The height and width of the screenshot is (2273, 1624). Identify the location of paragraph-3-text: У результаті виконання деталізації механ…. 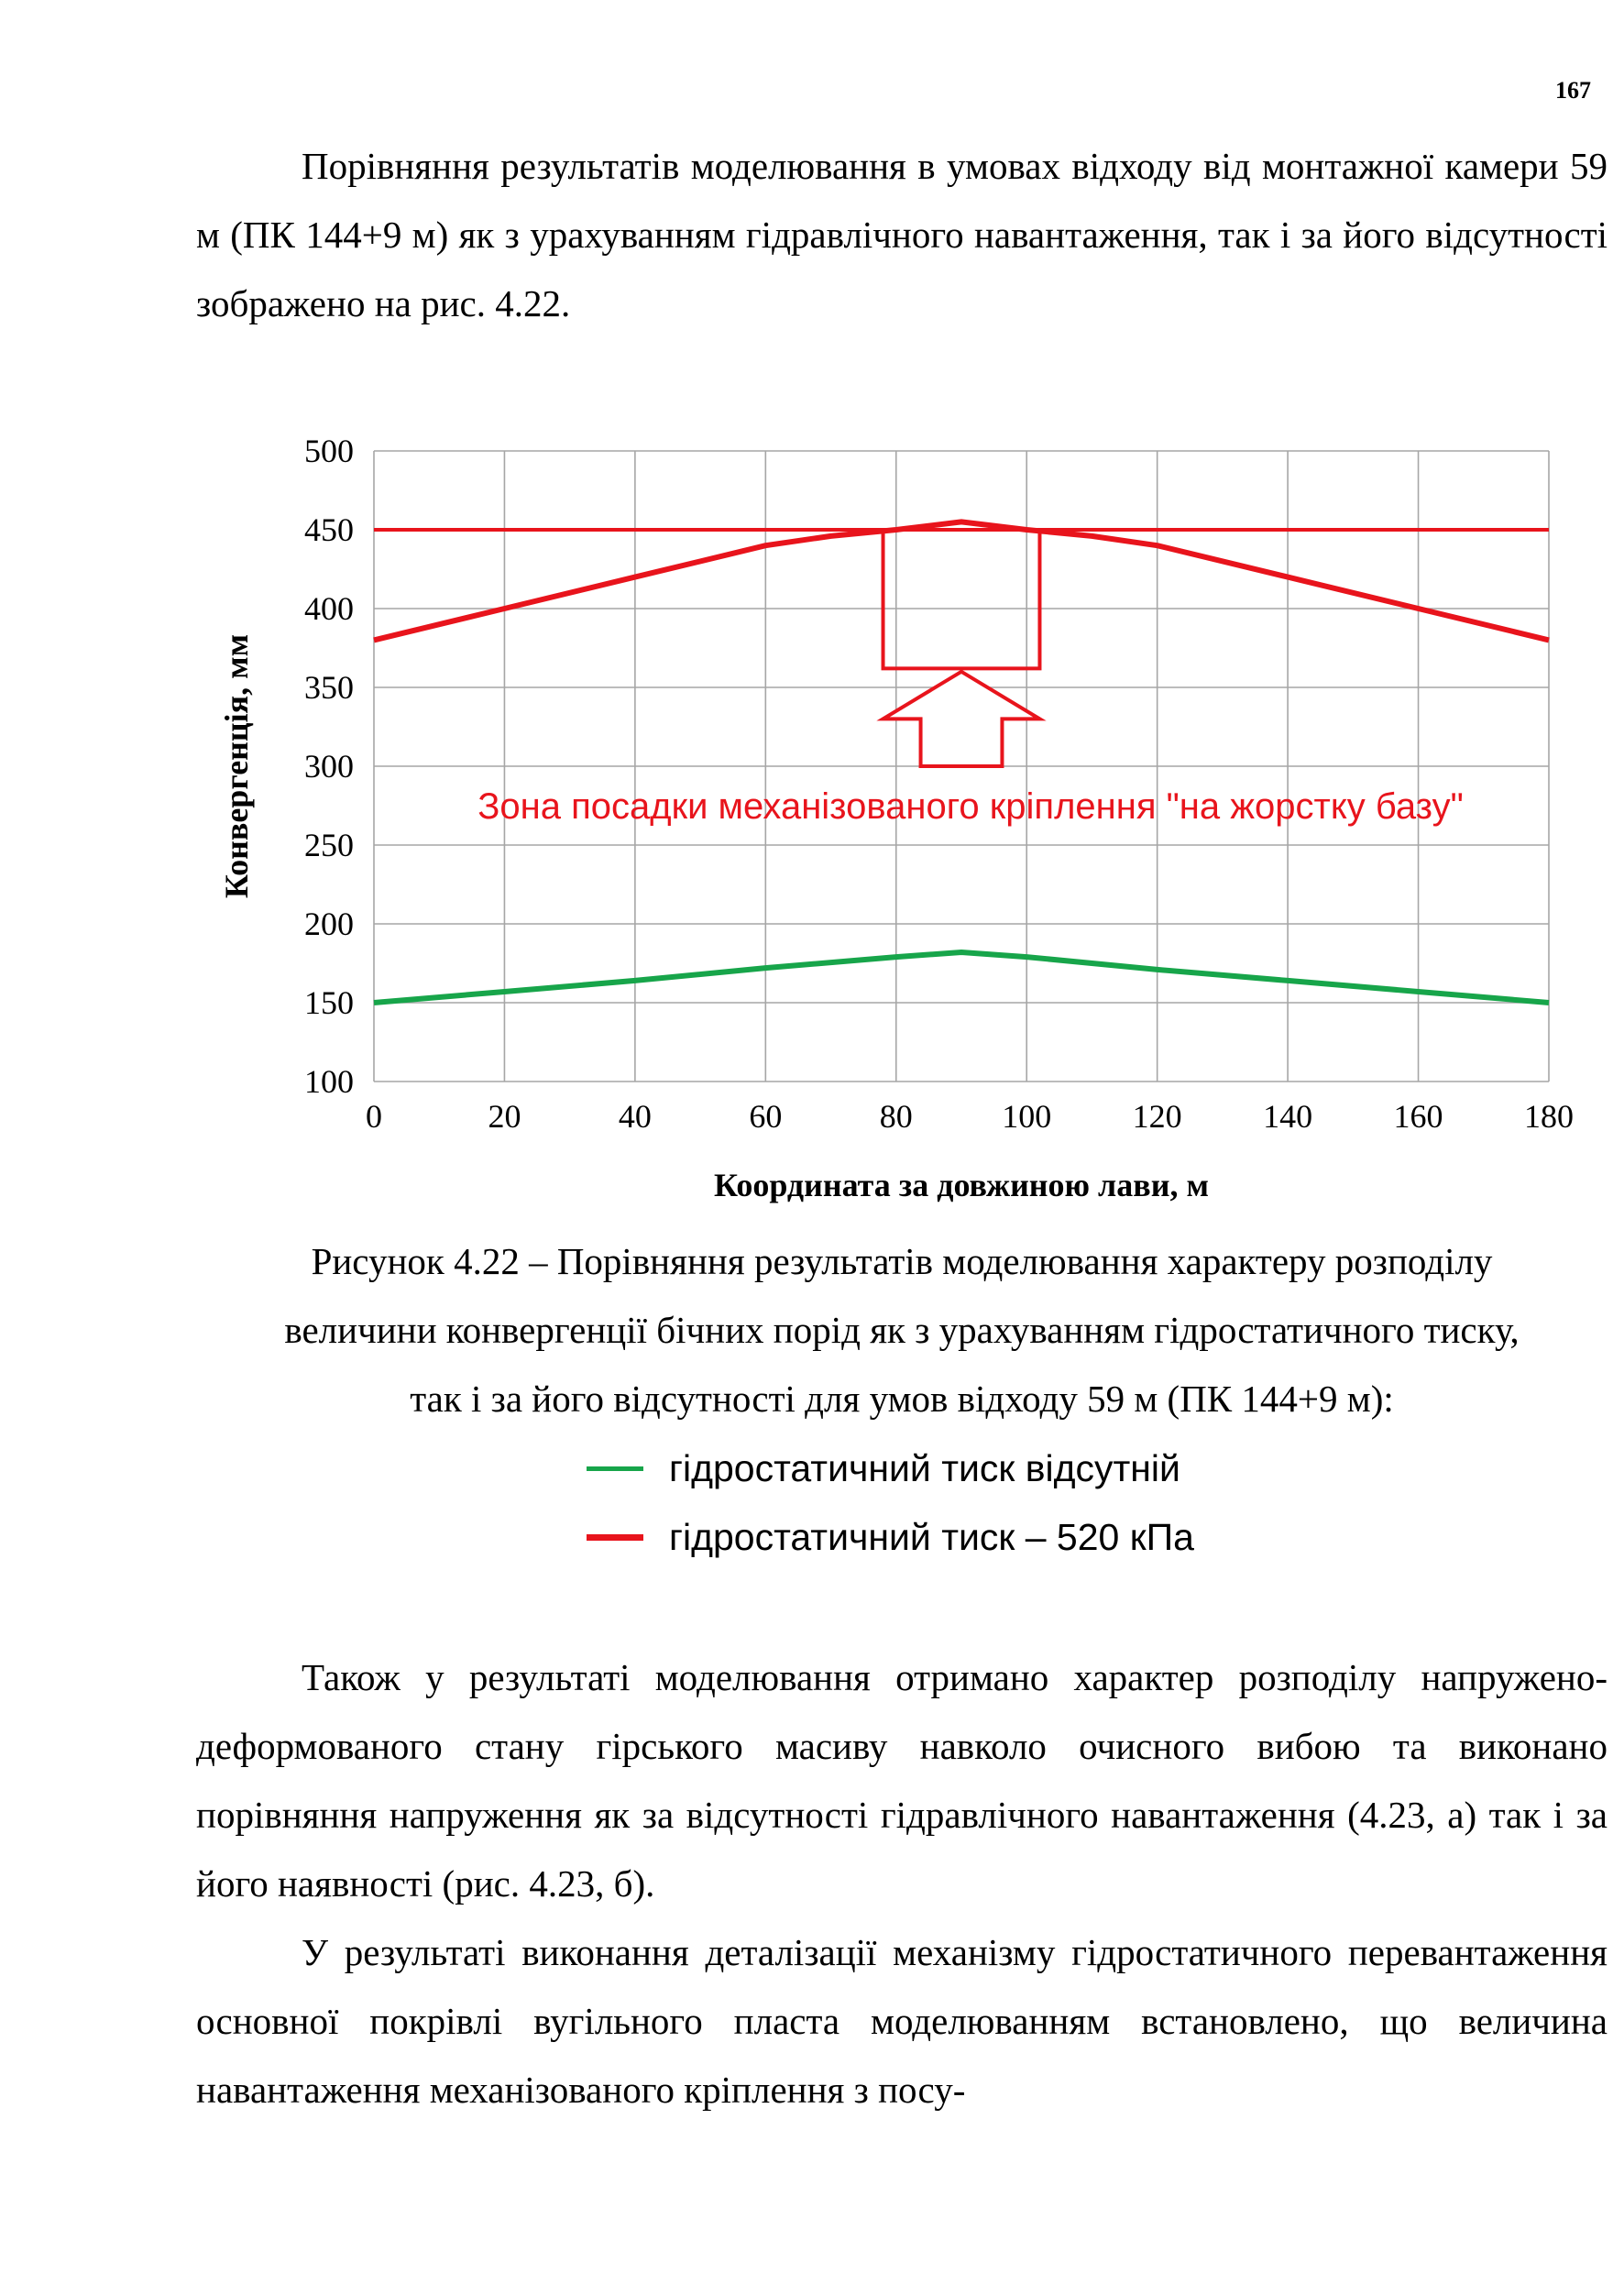
(902, 2021).